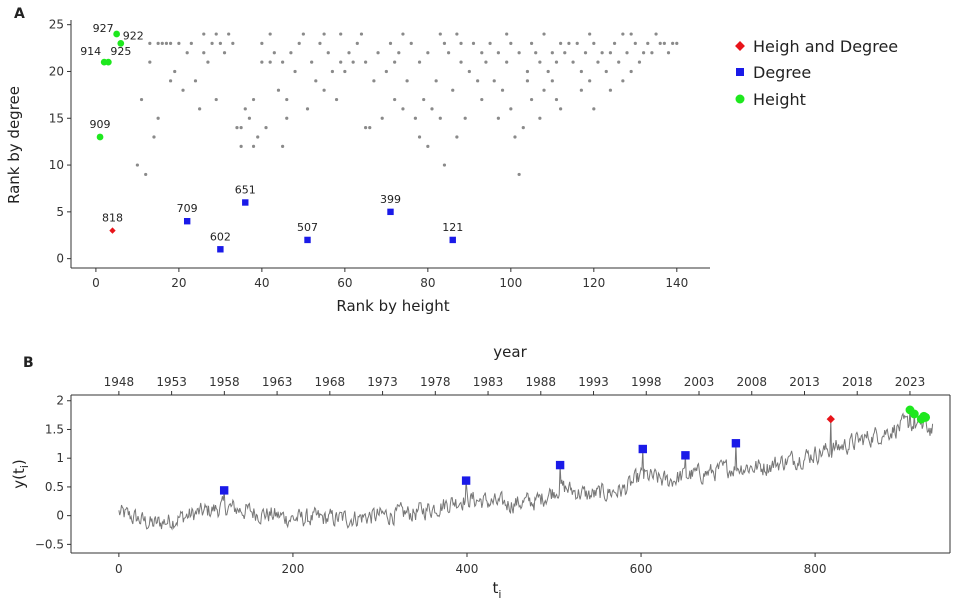 The width and height of the screenshot is (958, 605). I want to click on panel-a-x-tick-label: 40, so click(261, 283).